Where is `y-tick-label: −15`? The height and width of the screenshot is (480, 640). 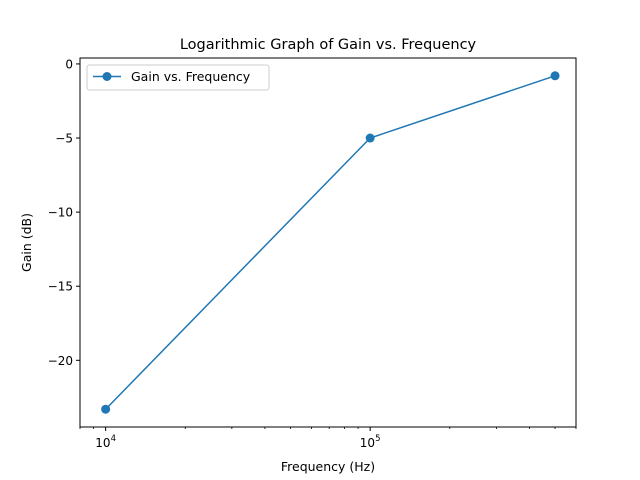
y-tick-label: −15 is located at coordinates (60, 287).